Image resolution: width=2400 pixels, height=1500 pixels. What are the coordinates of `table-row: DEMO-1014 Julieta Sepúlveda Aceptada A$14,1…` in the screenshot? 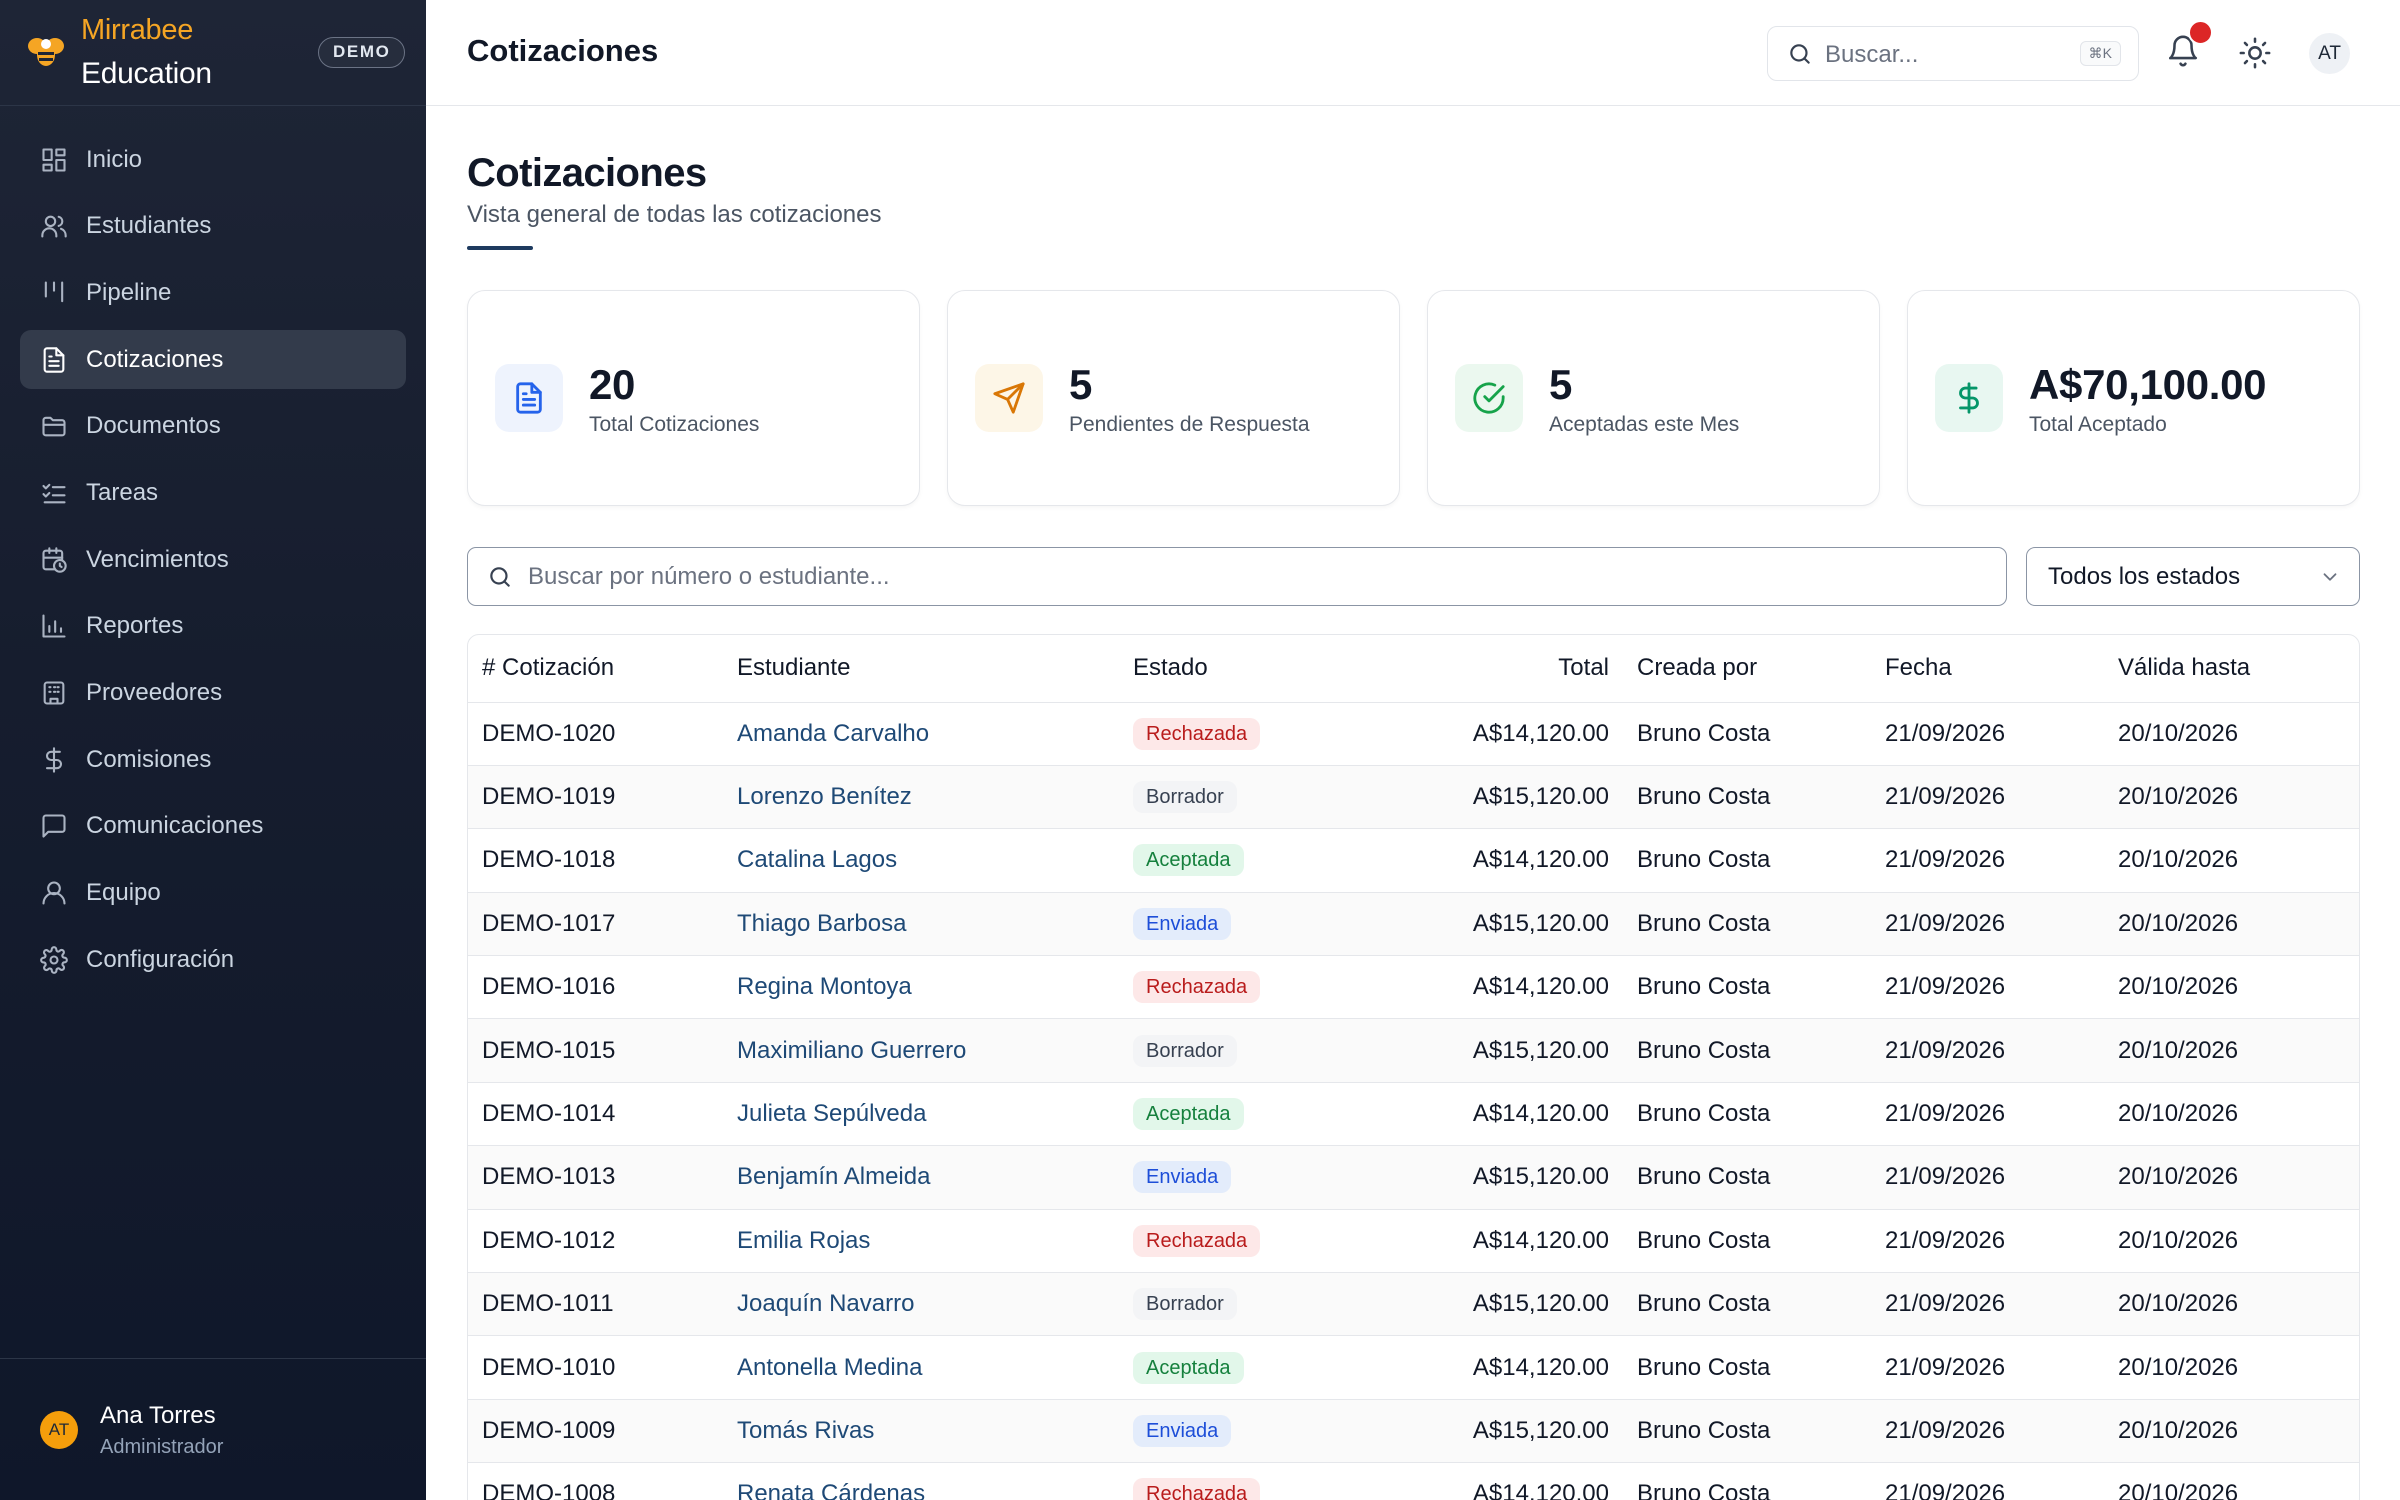 It's located at (1413, 1114).